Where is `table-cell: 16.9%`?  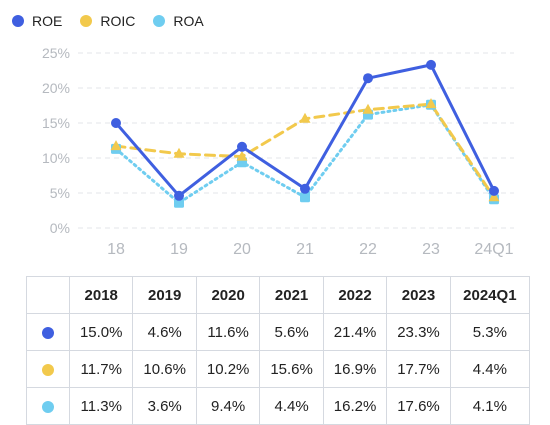 table-cell: 16.9% is located at coordinates (355, 369).